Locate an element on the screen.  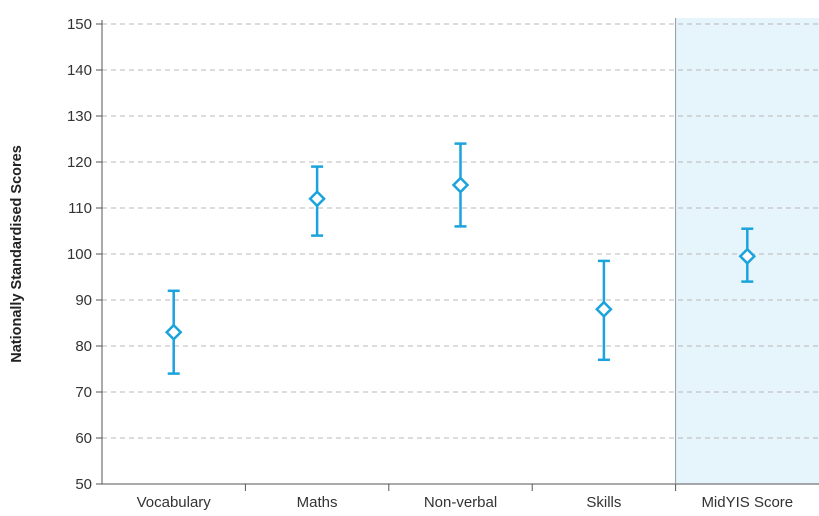
y-tick-label: 70 is located at coordinates (83, 392).